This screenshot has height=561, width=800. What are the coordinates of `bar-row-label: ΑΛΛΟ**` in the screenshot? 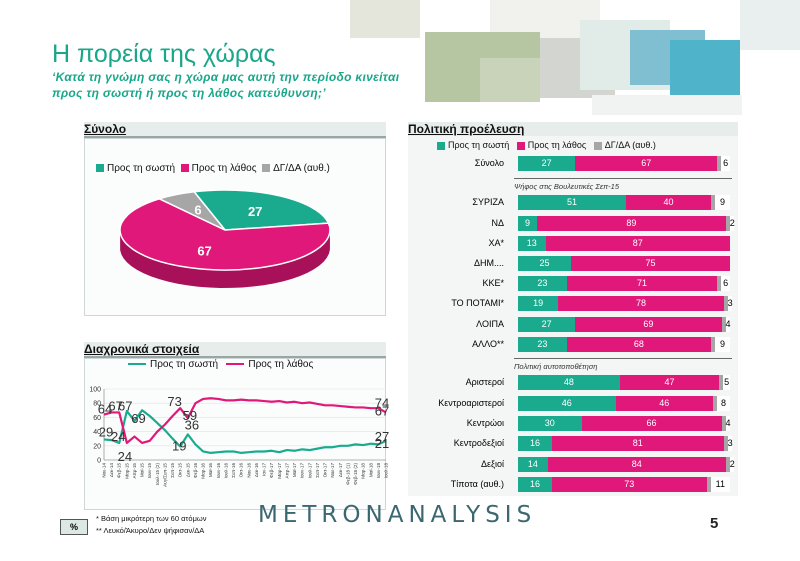 It's located at (488, 344).